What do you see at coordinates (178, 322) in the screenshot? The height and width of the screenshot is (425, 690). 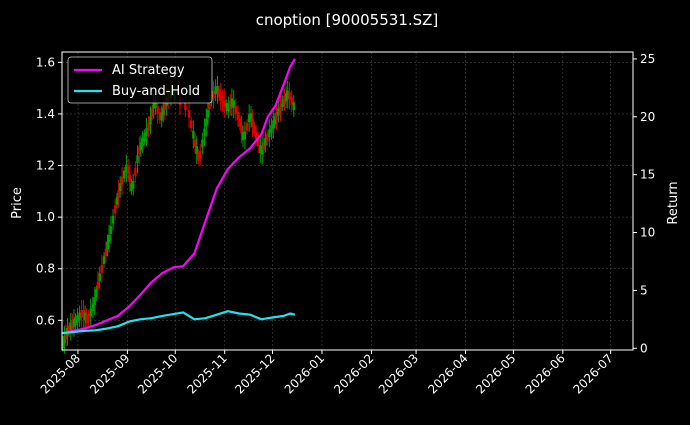 I see `series-line-buy-and-hold` at bounding box center [178, 322].